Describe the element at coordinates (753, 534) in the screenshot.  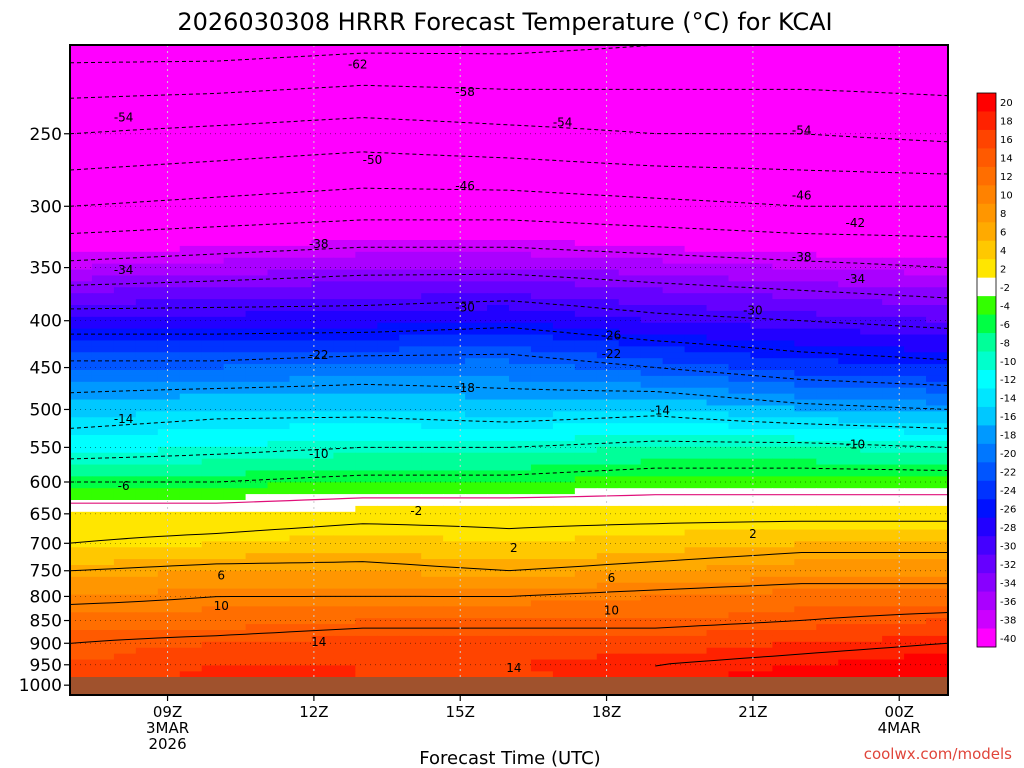
I see `contour-label: 2` at that location.